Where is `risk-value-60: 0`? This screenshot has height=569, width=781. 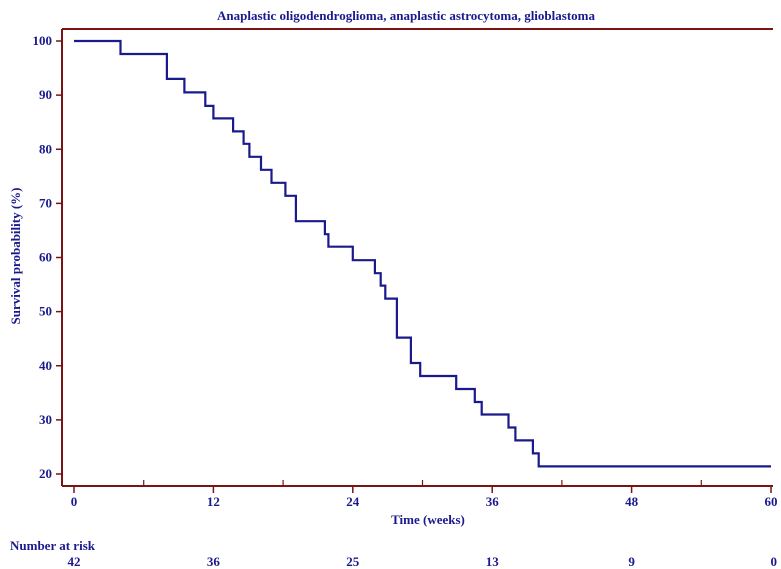
risk-value-60: 0 is located at coordinates (774, 561).